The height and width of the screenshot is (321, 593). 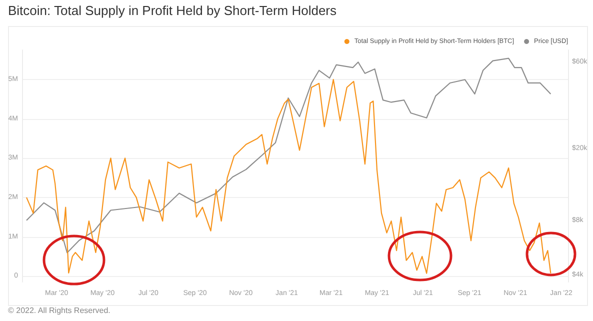 I want to click on chart-title: Bitcoin: Total Supply in Profit Held by Short-Term Holders, so click(x=172, y=10).